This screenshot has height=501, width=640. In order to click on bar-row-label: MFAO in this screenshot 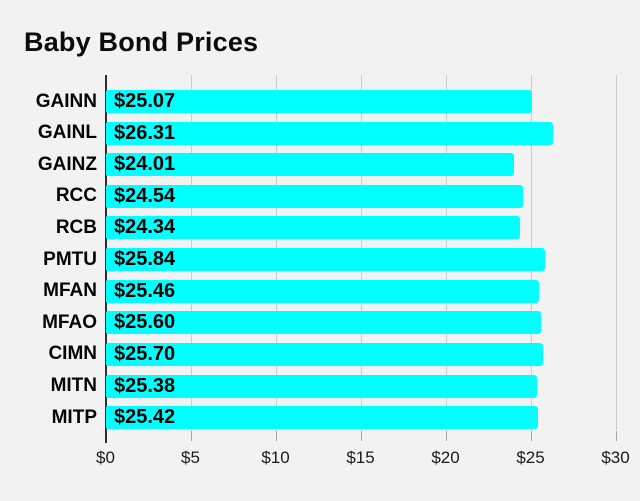, I will do `click(69, 322)`.